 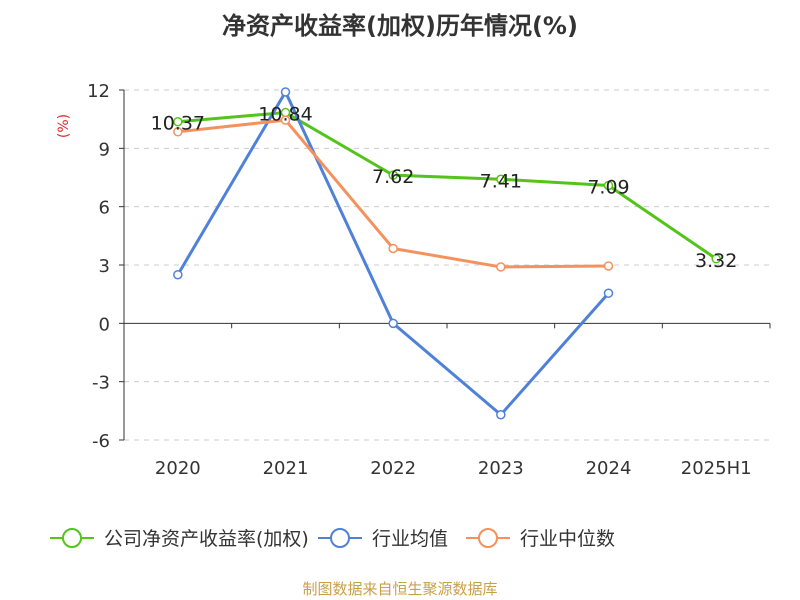 I want to click on legend-label: 行业中位数, so click(x=567, y=539).